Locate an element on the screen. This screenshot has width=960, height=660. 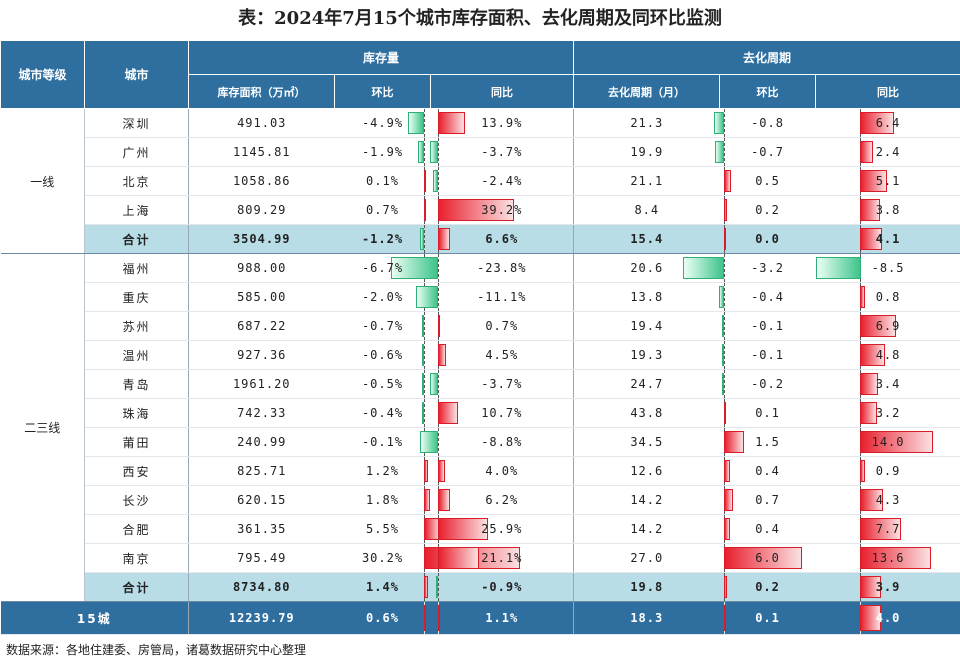
bar-value-label: -1.9% is located at coordinates (382, 152).